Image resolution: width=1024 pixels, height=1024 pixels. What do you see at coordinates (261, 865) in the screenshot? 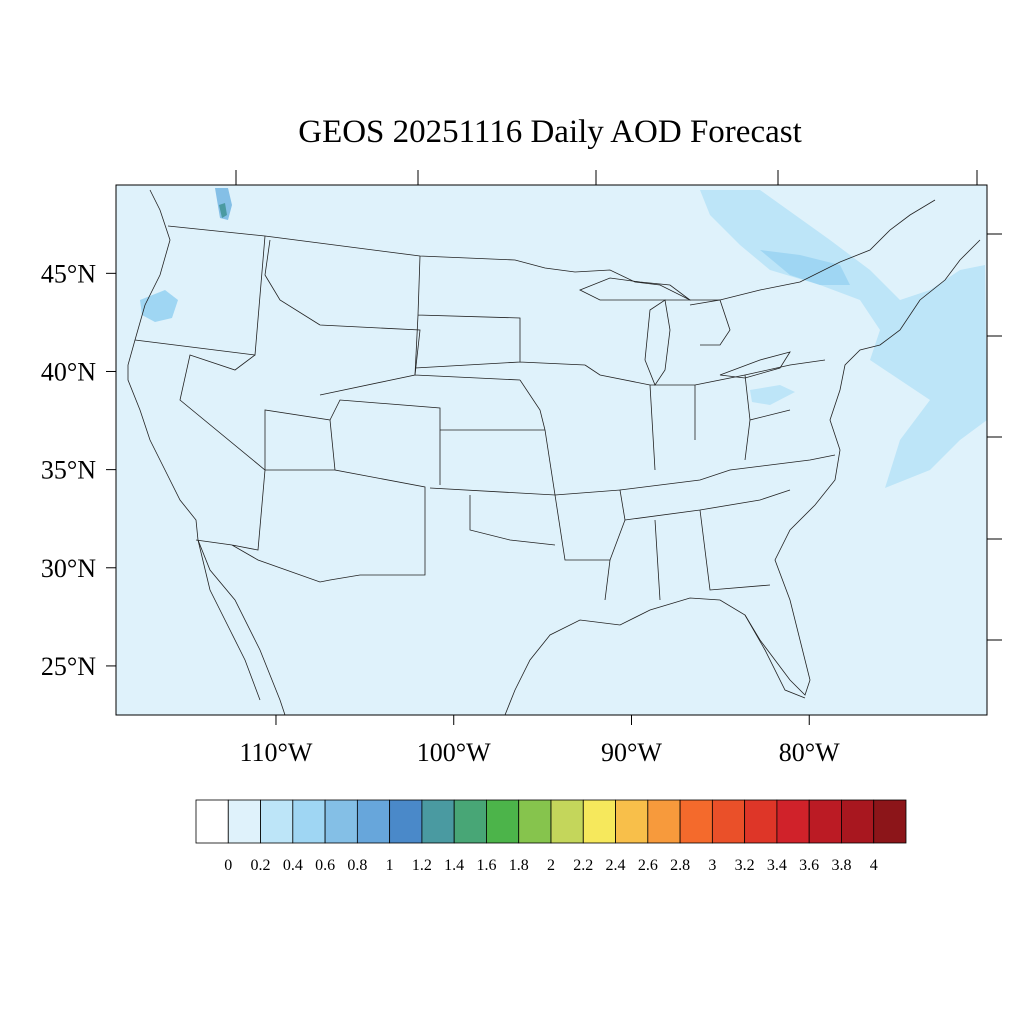
I see `colorbar-label: 0.2` at bounding box center [261, 865].